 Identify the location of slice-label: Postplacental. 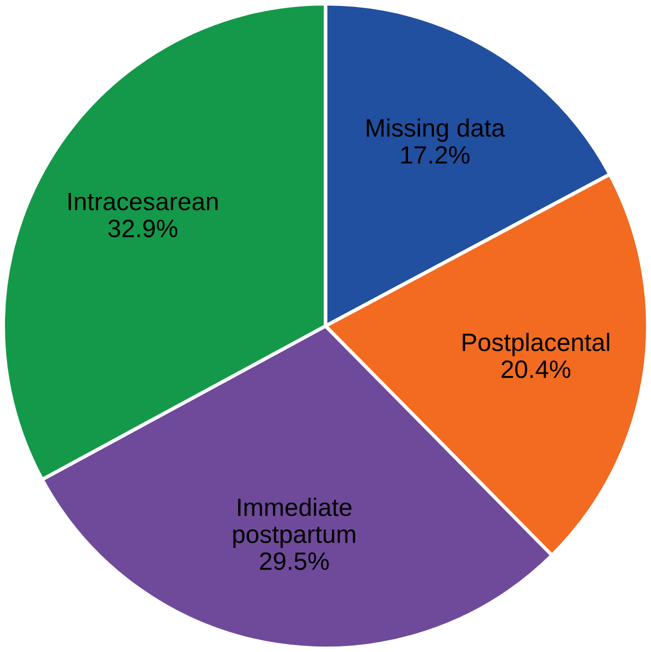
(536, 344).